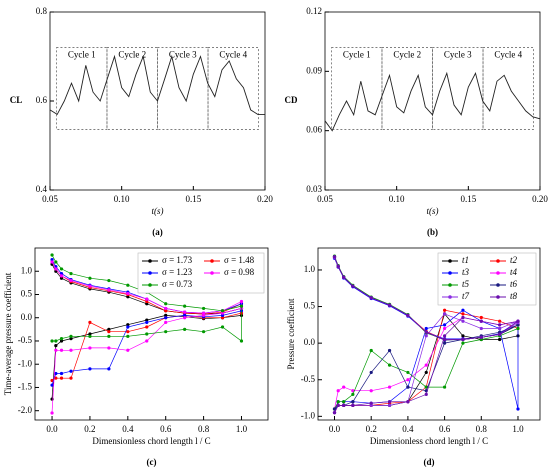 The width and height of the screenshot is (550, 476). Describe the element at coordinates (310, 306) in the screenshot. I see `y-tick-label: 0.5` at that location.